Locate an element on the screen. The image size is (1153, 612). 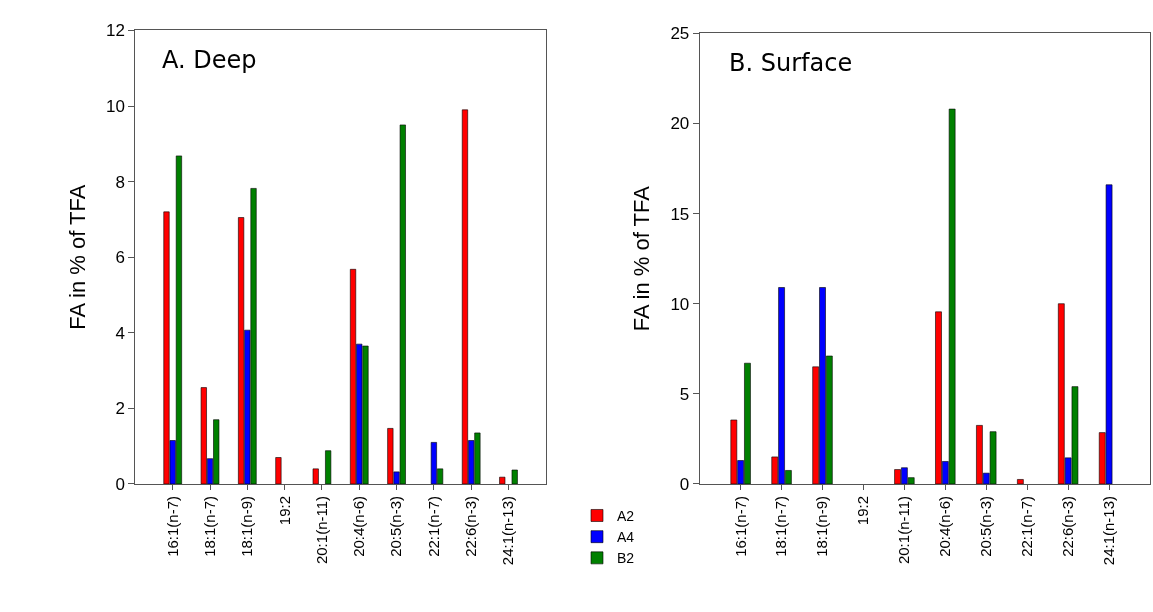
y-tick-label: 6 is located at coordinates (120, 258).